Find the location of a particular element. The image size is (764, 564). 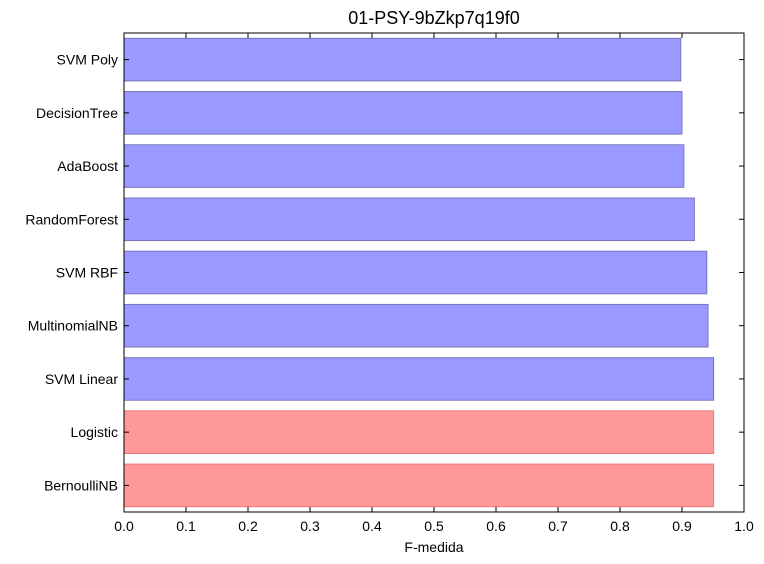

y-tick-label: BernoulliNB is located at coordinates (81, 485).